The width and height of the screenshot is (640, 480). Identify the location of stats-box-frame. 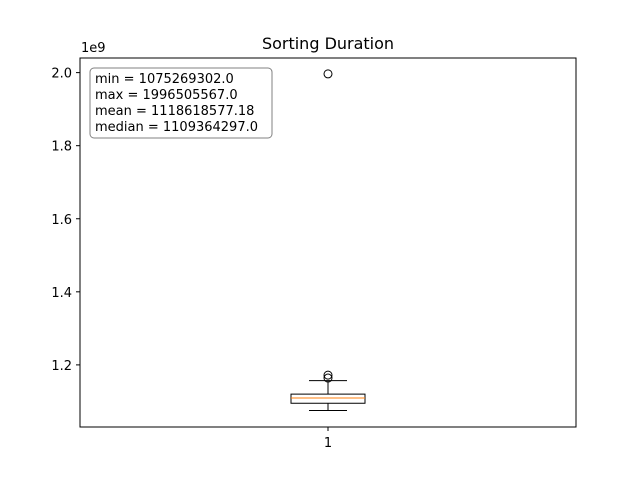
(181, 103).